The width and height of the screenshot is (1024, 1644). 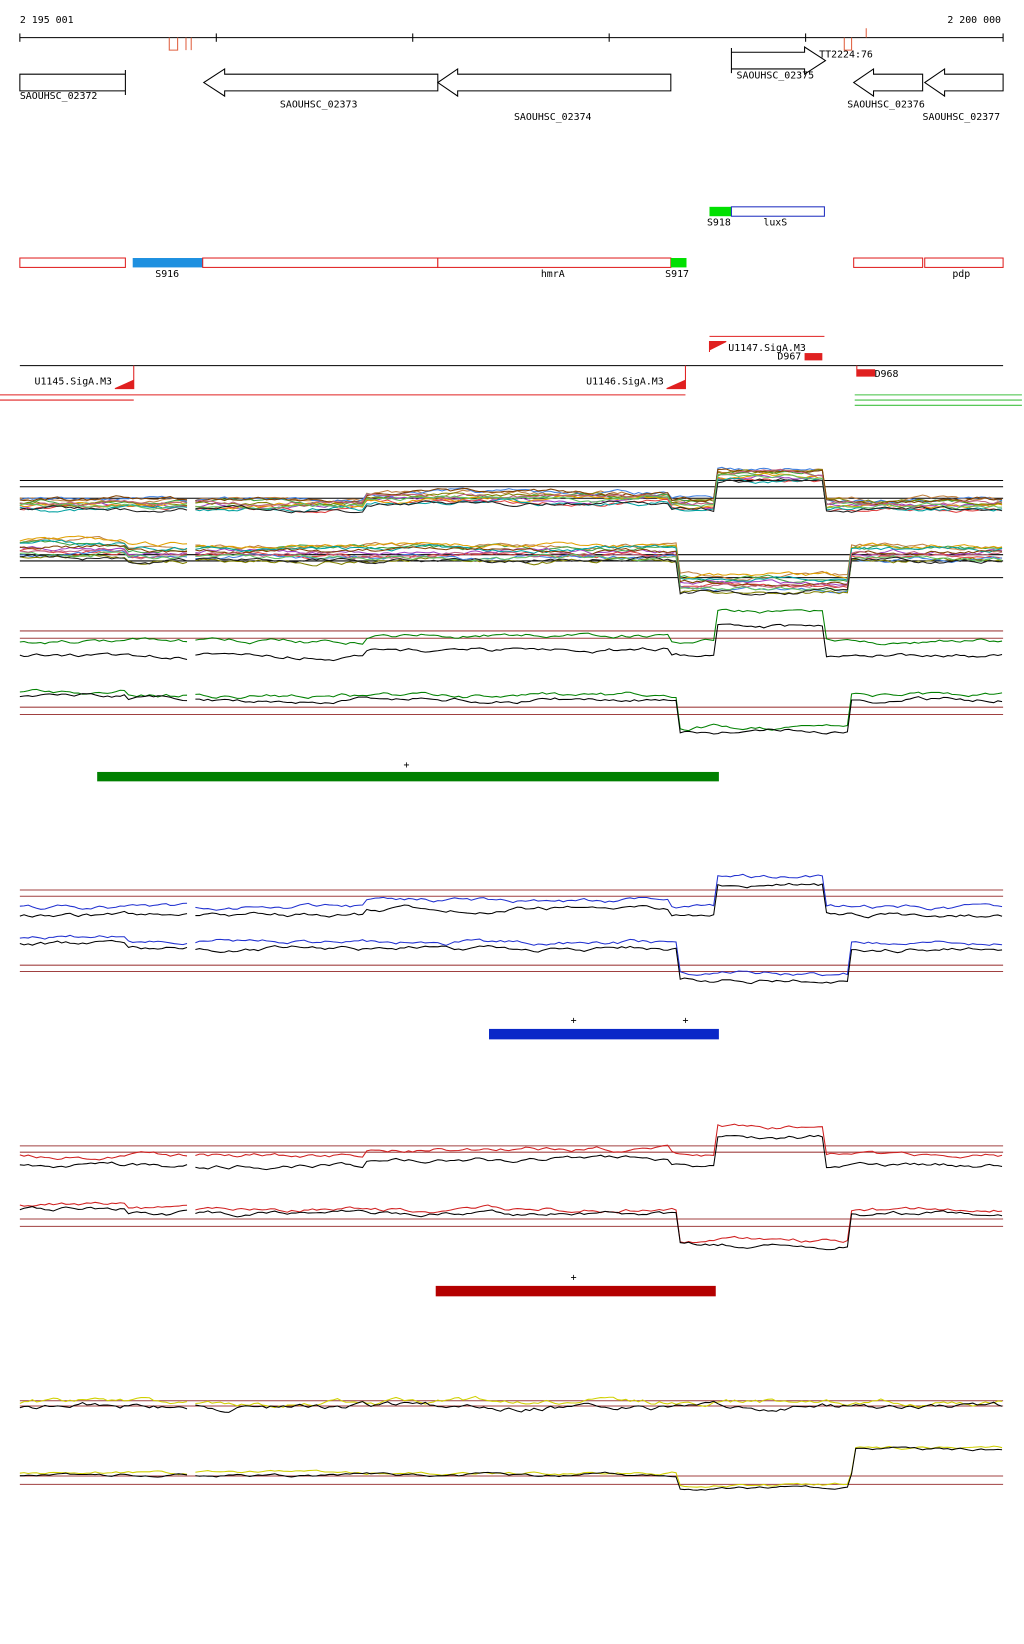 I want to click on promoter-label: D968, so click(x=887, y=374).